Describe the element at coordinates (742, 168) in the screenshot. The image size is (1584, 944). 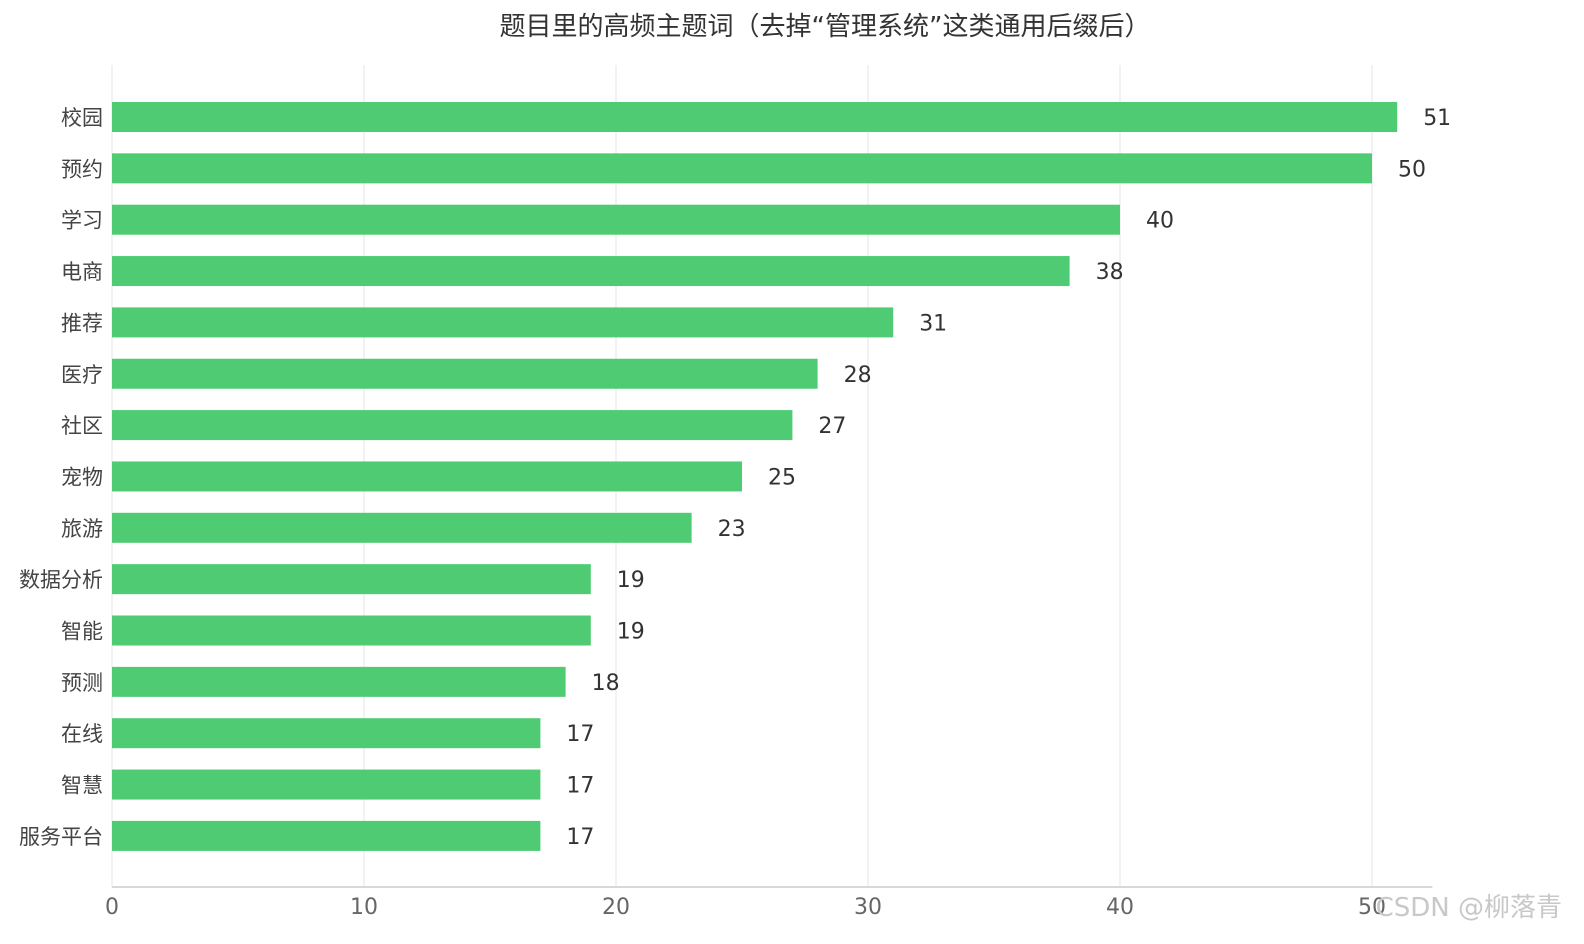
I see `bar-预约` at that location.